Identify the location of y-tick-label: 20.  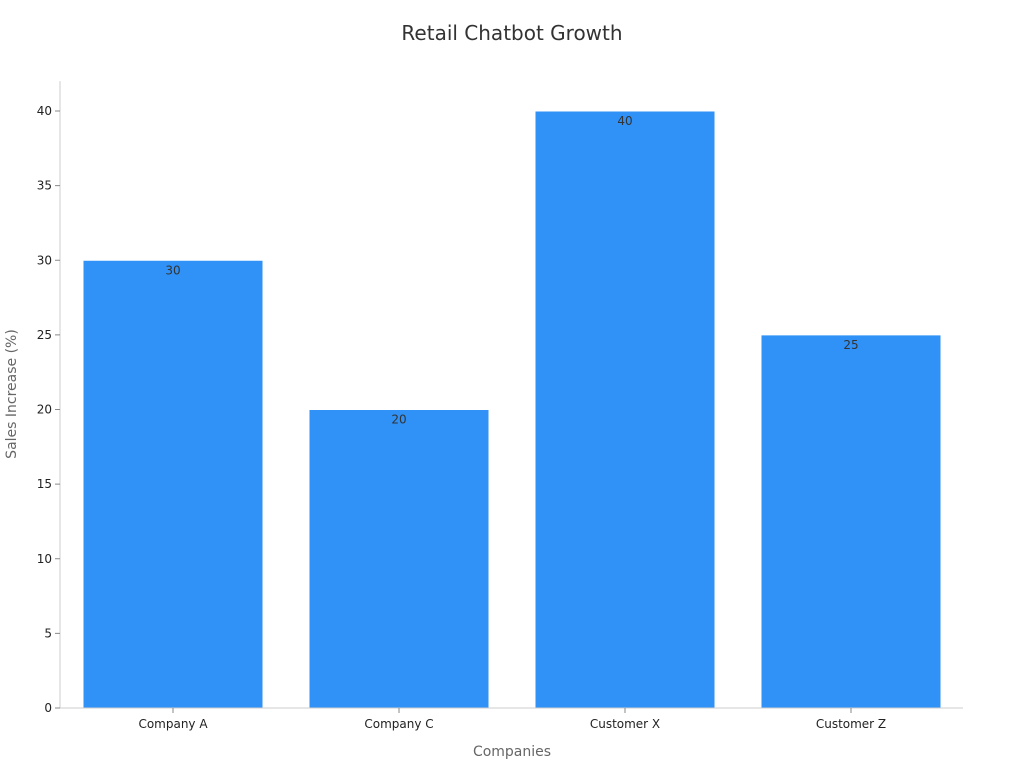
(44, 410).